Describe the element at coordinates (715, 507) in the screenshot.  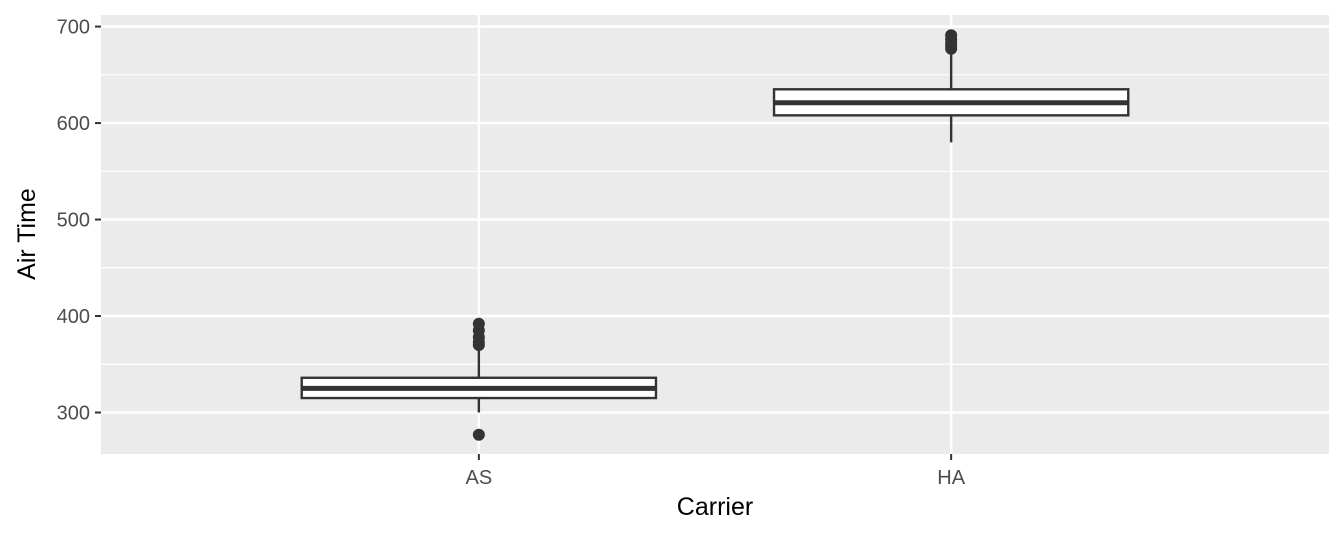
I see `x-axis-title: Carrier` at that location.